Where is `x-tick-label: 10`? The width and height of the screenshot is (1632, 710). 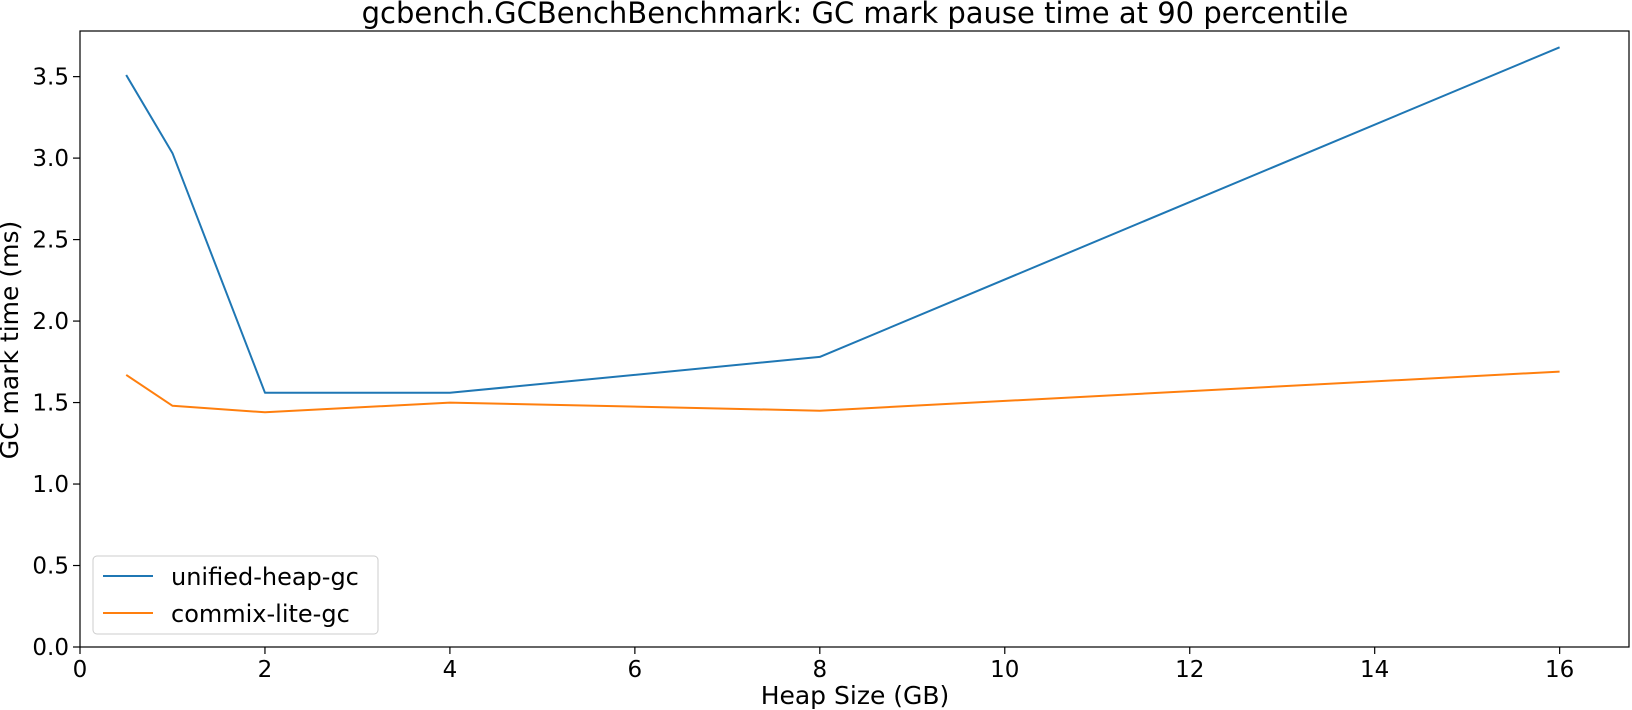
x-tick-label: 10 is located at coordinates (1004, 670).